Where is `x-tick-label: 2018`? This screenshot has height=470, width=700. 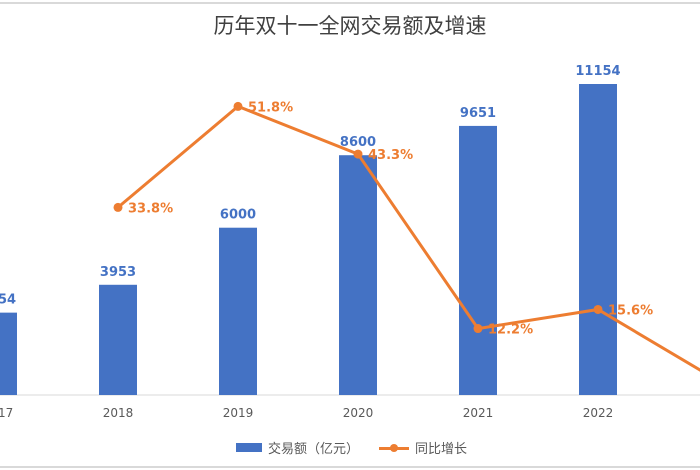
x-tick-label: 2018 is located at coordinates (118, 413).